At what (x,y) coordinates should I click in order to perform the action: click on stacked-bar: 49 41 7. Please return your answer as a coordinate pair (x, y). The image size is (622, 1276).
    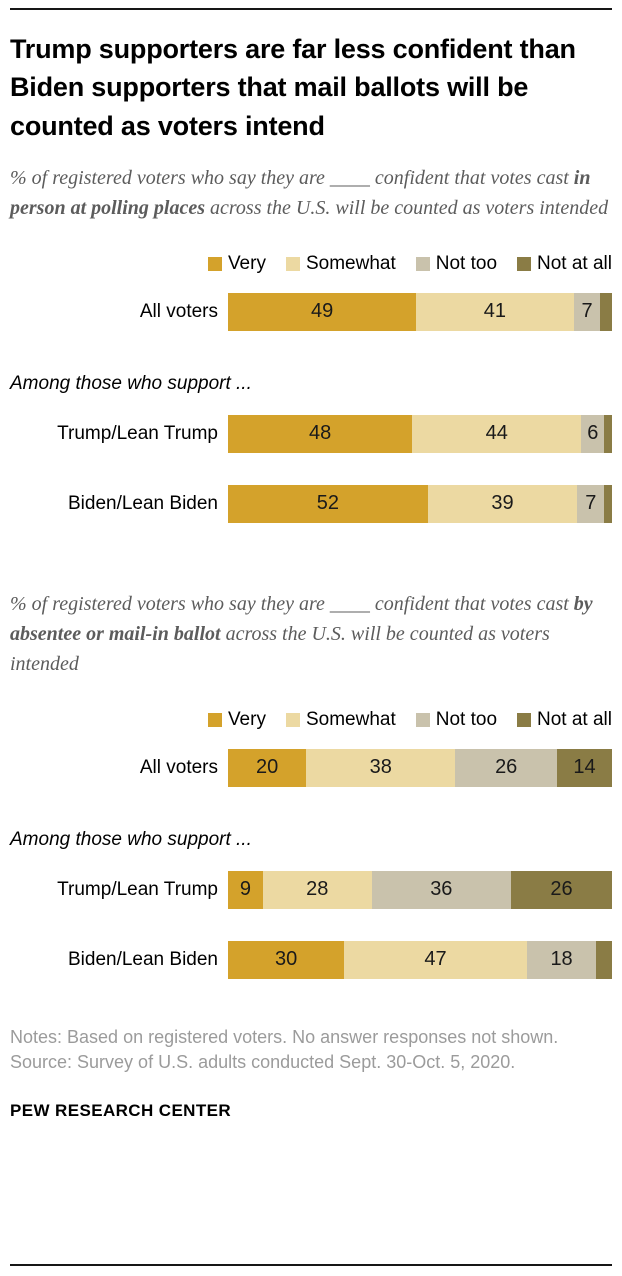
    Looking at the image, I should click on (420, 311).